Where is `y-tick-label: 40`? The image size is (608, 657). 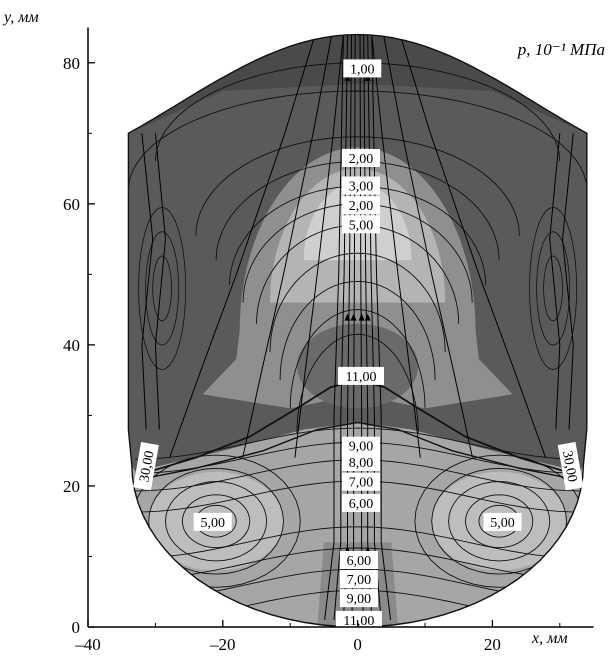
y-tick-label: 40 is located at coordinates (71, 345).